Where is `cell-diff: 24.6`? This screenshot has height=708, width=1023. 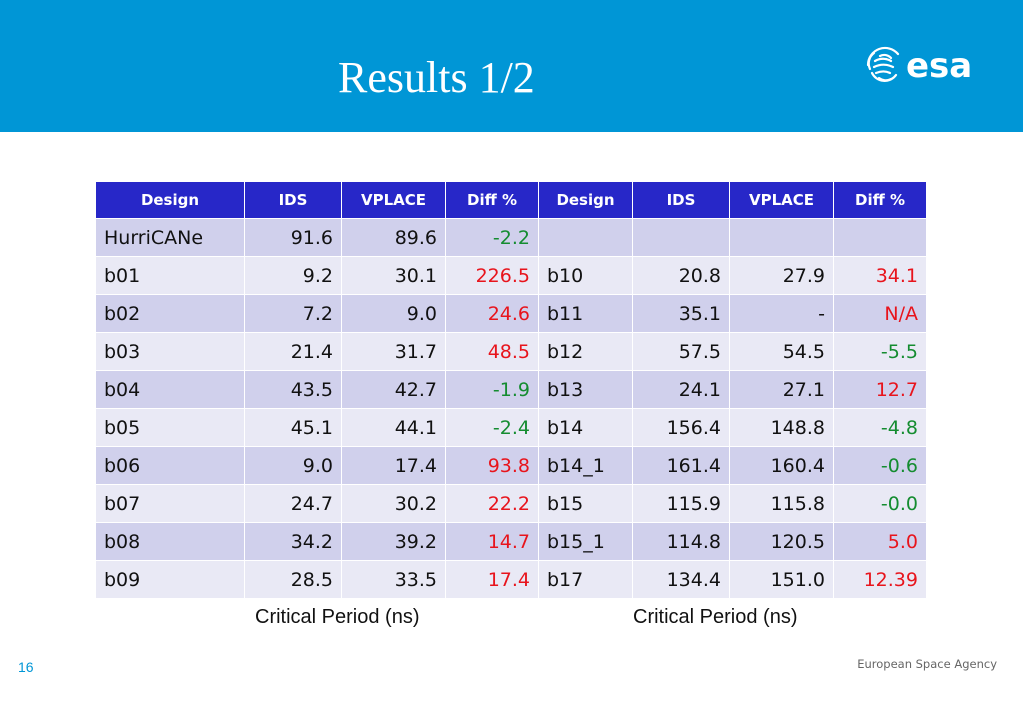
cell-diff: 24.6 is located at coordinates (492, 313).